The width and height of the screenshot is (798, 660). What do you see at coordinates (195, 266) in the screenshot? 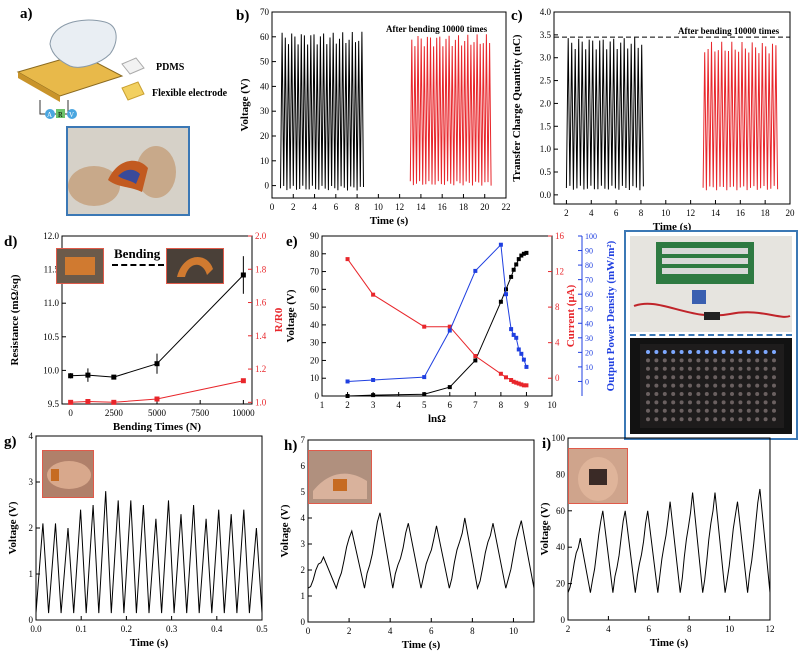
I see `panel-d-photo-bent` at bounding box center [195, 266].